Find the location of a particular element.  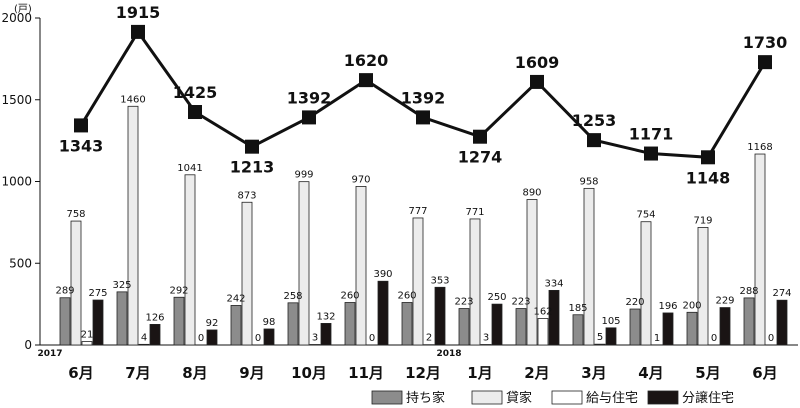

x-tick-label: 5月 is located at coordinates (707, 373).